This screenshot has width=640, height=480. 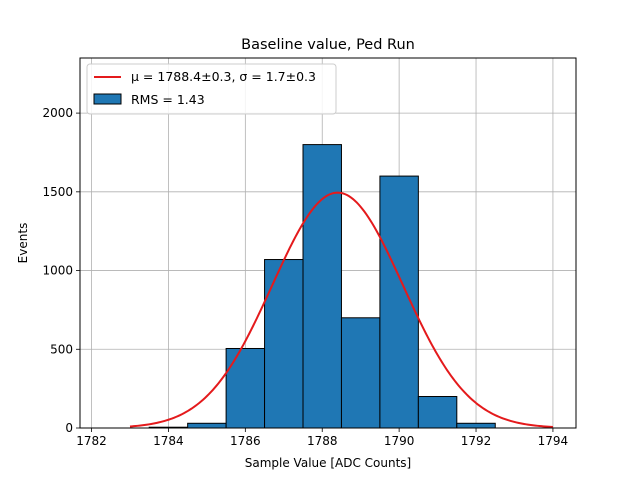 I want to click on y-tick-label: 0, so click(x=69, y=428).